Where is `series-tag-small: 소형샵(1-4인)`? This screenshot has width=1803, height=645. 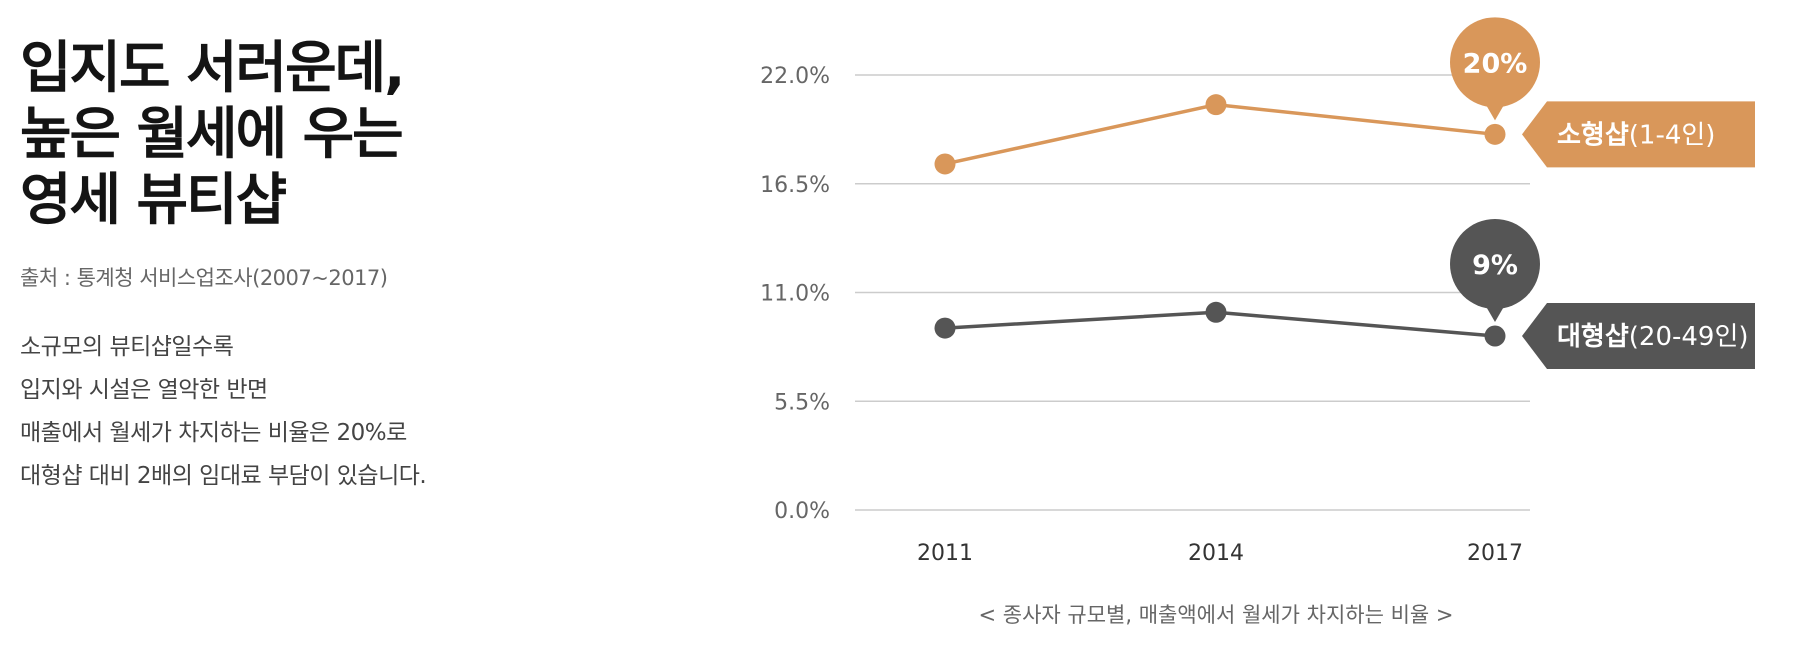 series-tag-small: 소형샵(1-4인) is located at coordinates (1638, 134).